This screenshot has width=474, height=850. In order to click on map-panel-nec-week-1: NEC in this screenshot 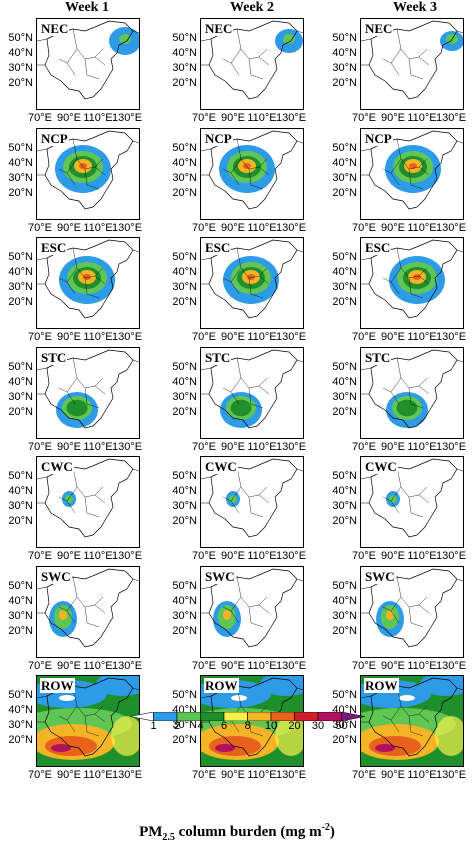, I will do `click(88, 64)`.